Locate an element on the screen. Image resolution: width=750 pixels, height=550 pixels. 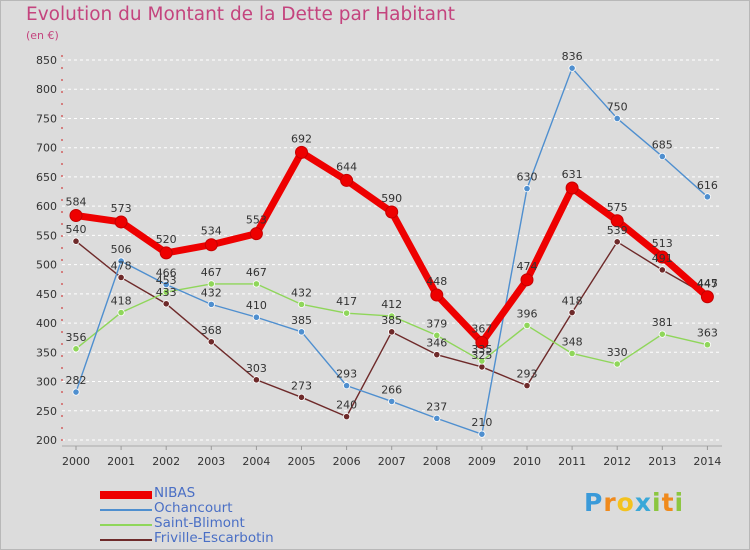
logo-letter: i is located at coordinates (679, 502).